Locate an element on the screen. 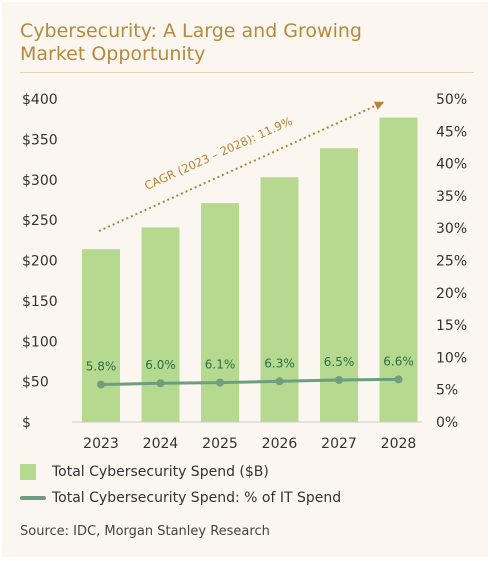 The height and width of the screenshot is (561, 492). x-tick-label: 2023 is located at coordinates (101, 444).